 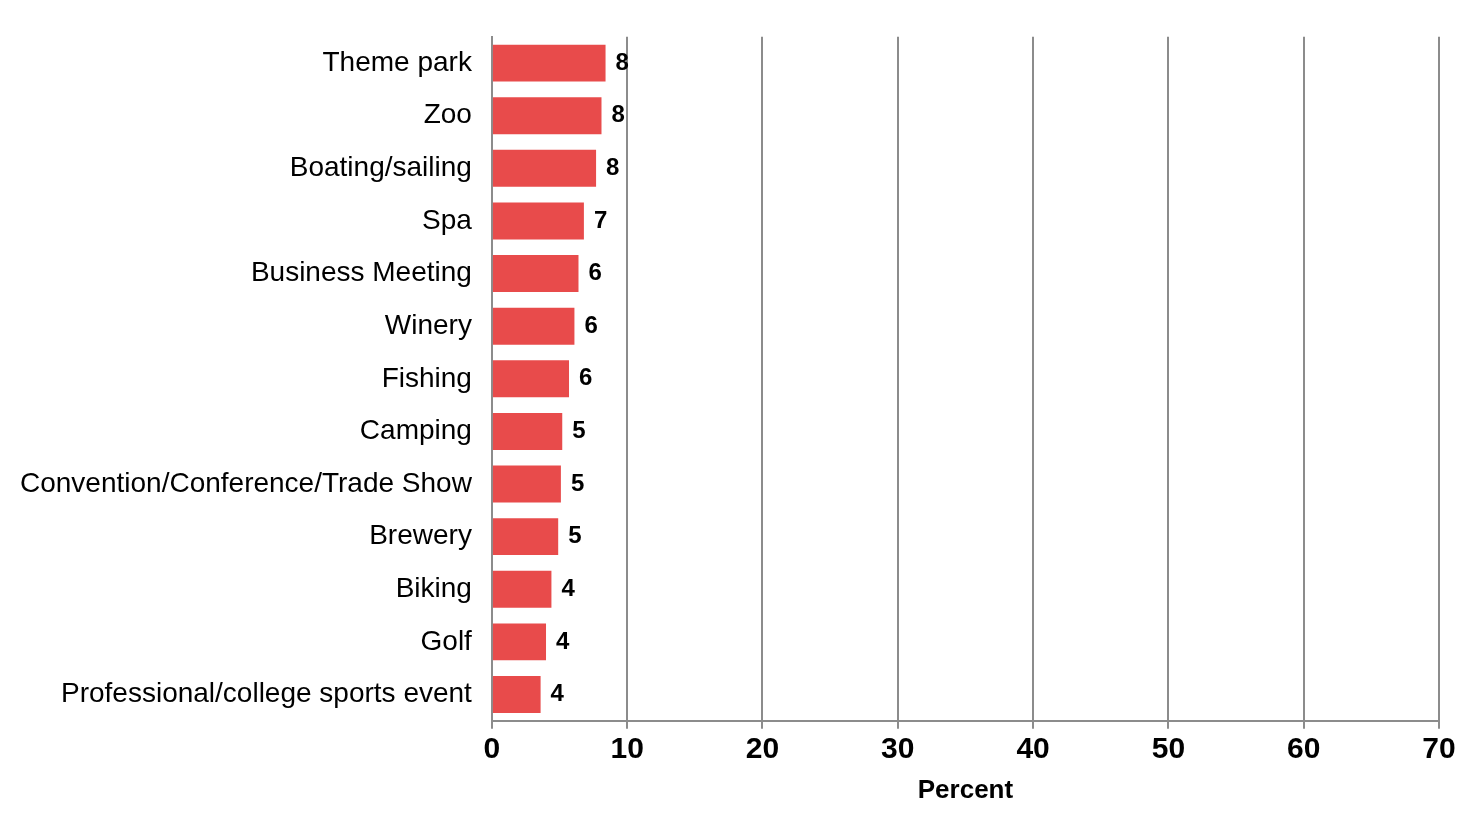 I want to click on y-tick-label: Business Meeting, so click(x=361, y=272).